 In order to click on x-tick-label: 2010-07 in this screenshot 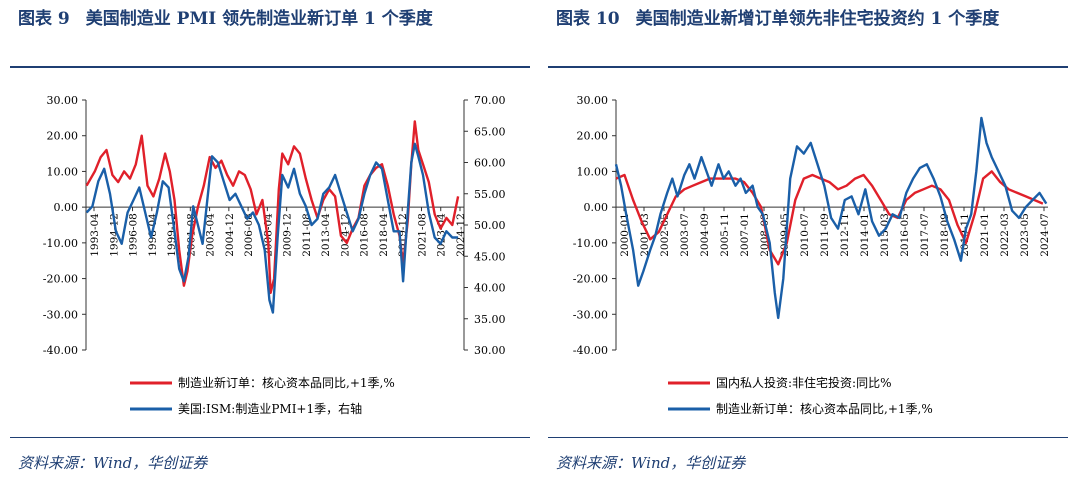, I will do `click(805, 235)`.